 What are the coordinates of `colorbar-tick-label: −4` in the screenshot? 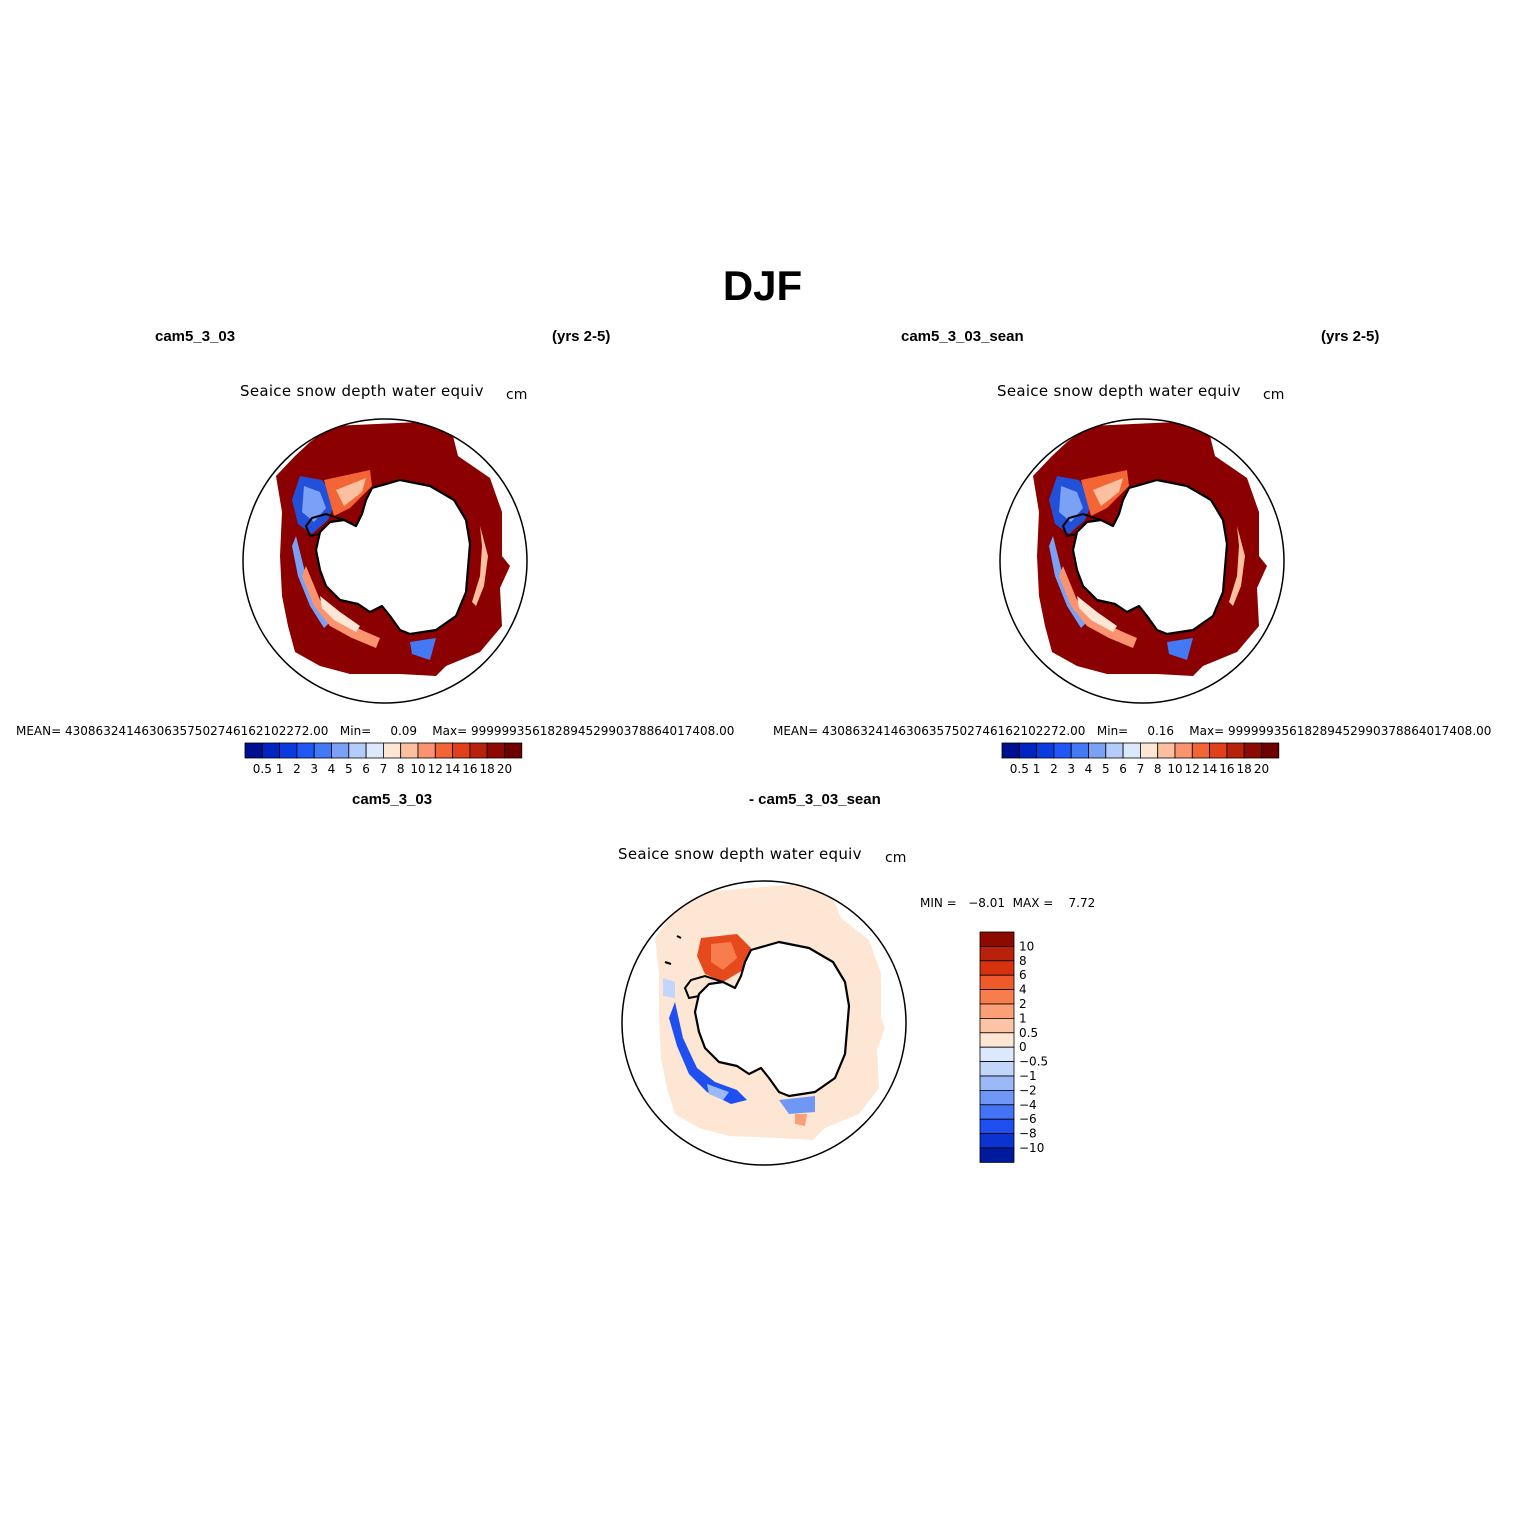 It's located at (1028, 1105).